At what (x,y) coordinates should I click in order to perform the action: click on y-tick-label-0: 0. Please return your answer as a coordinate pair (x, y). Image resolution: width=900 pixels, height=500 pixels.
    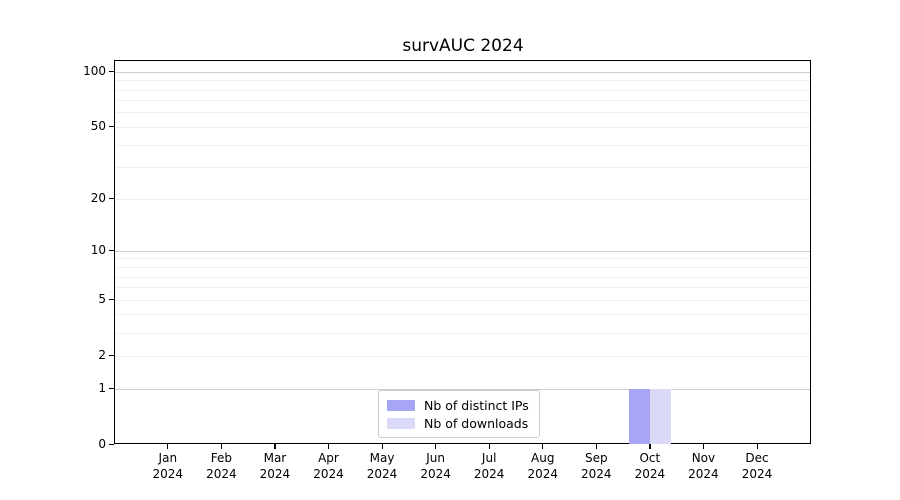
    Looking at the image, I should click on (102, 444).